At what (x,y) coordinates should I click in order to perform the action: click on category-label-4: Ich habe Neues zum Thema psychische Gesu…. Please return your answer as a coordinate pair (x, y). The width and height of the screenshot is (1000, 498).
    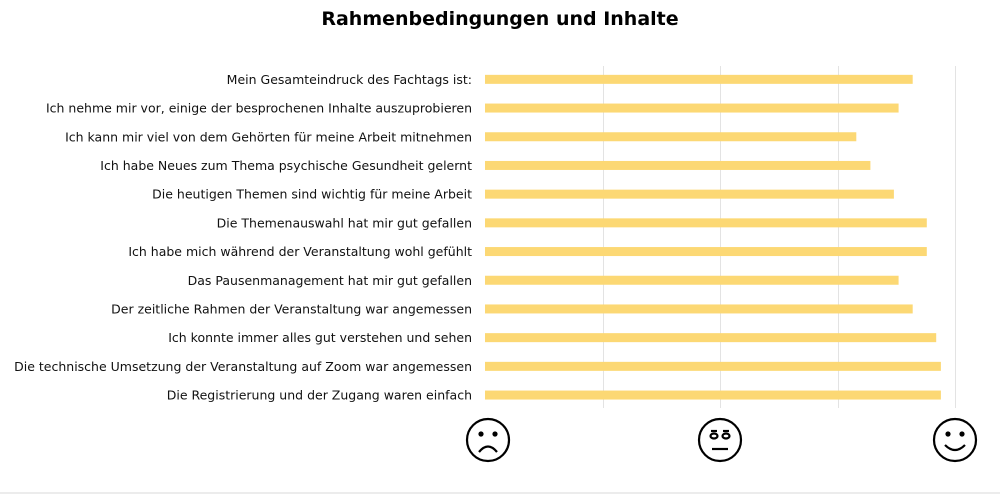
    Looking at the image, I should click on (286, 165).